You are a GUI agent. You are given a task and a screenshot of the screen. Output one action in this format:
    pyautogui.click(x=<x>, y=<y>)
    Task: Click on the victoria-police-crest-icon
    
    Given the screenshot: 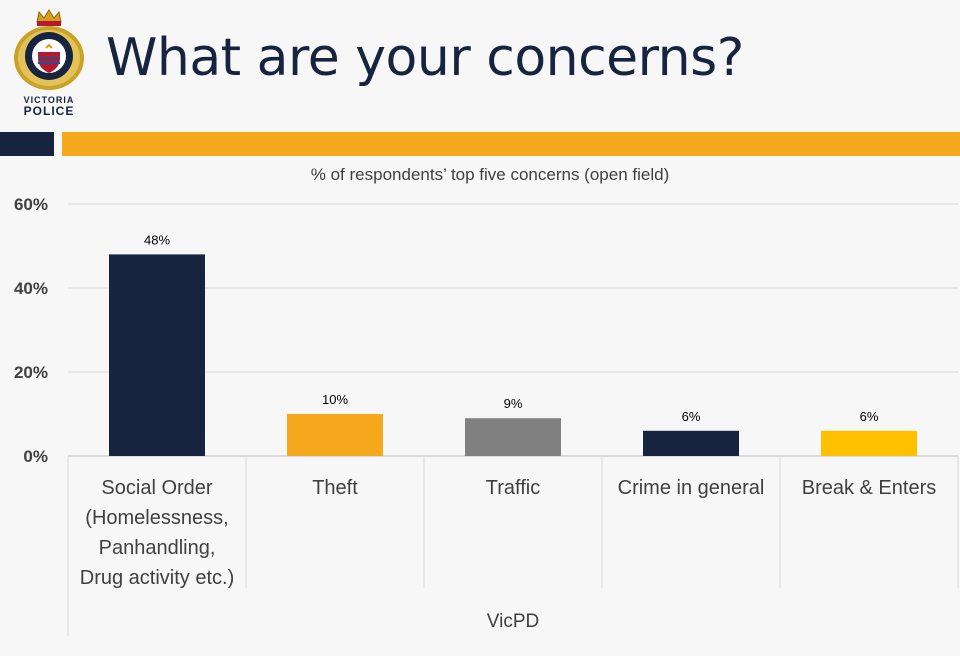 What is the action you would take?
    pyautogui.click(x=49, y=49)
    